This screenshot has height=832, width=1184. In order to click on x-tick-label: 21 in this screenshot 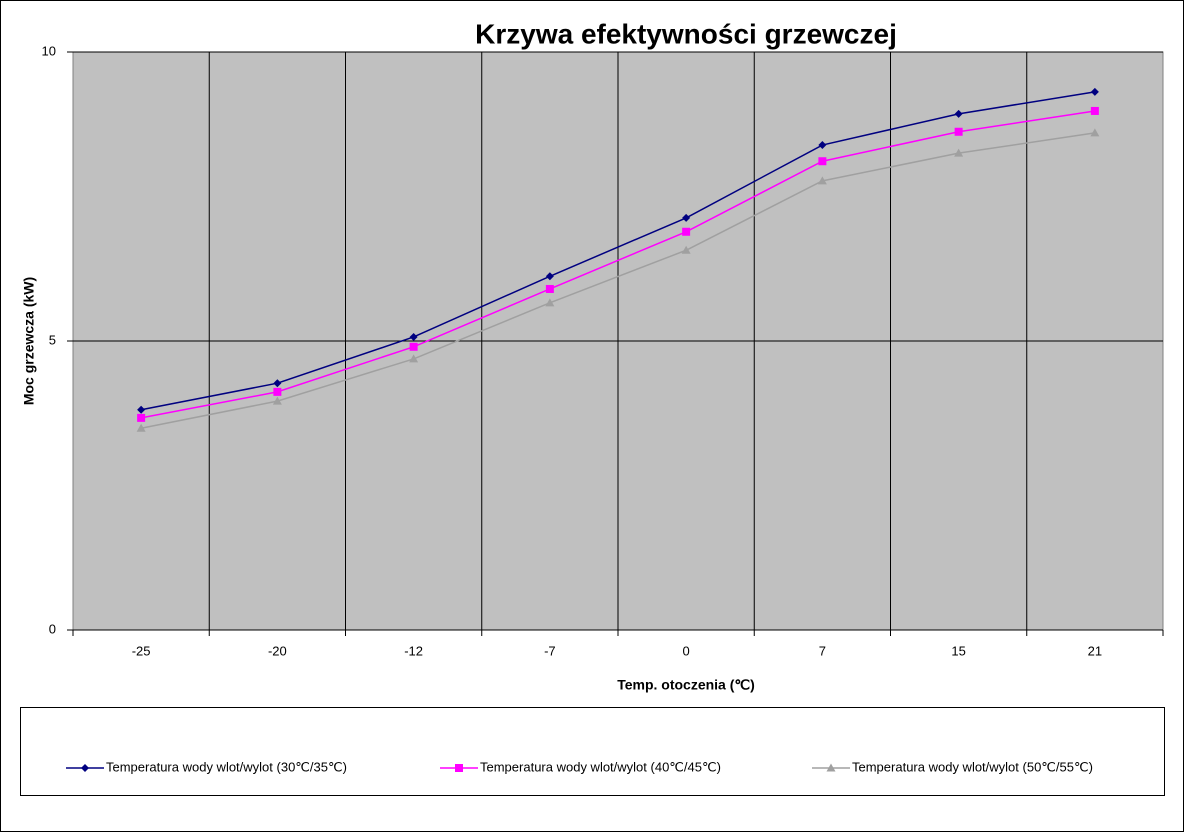, I will do `click(1095, 650)`.